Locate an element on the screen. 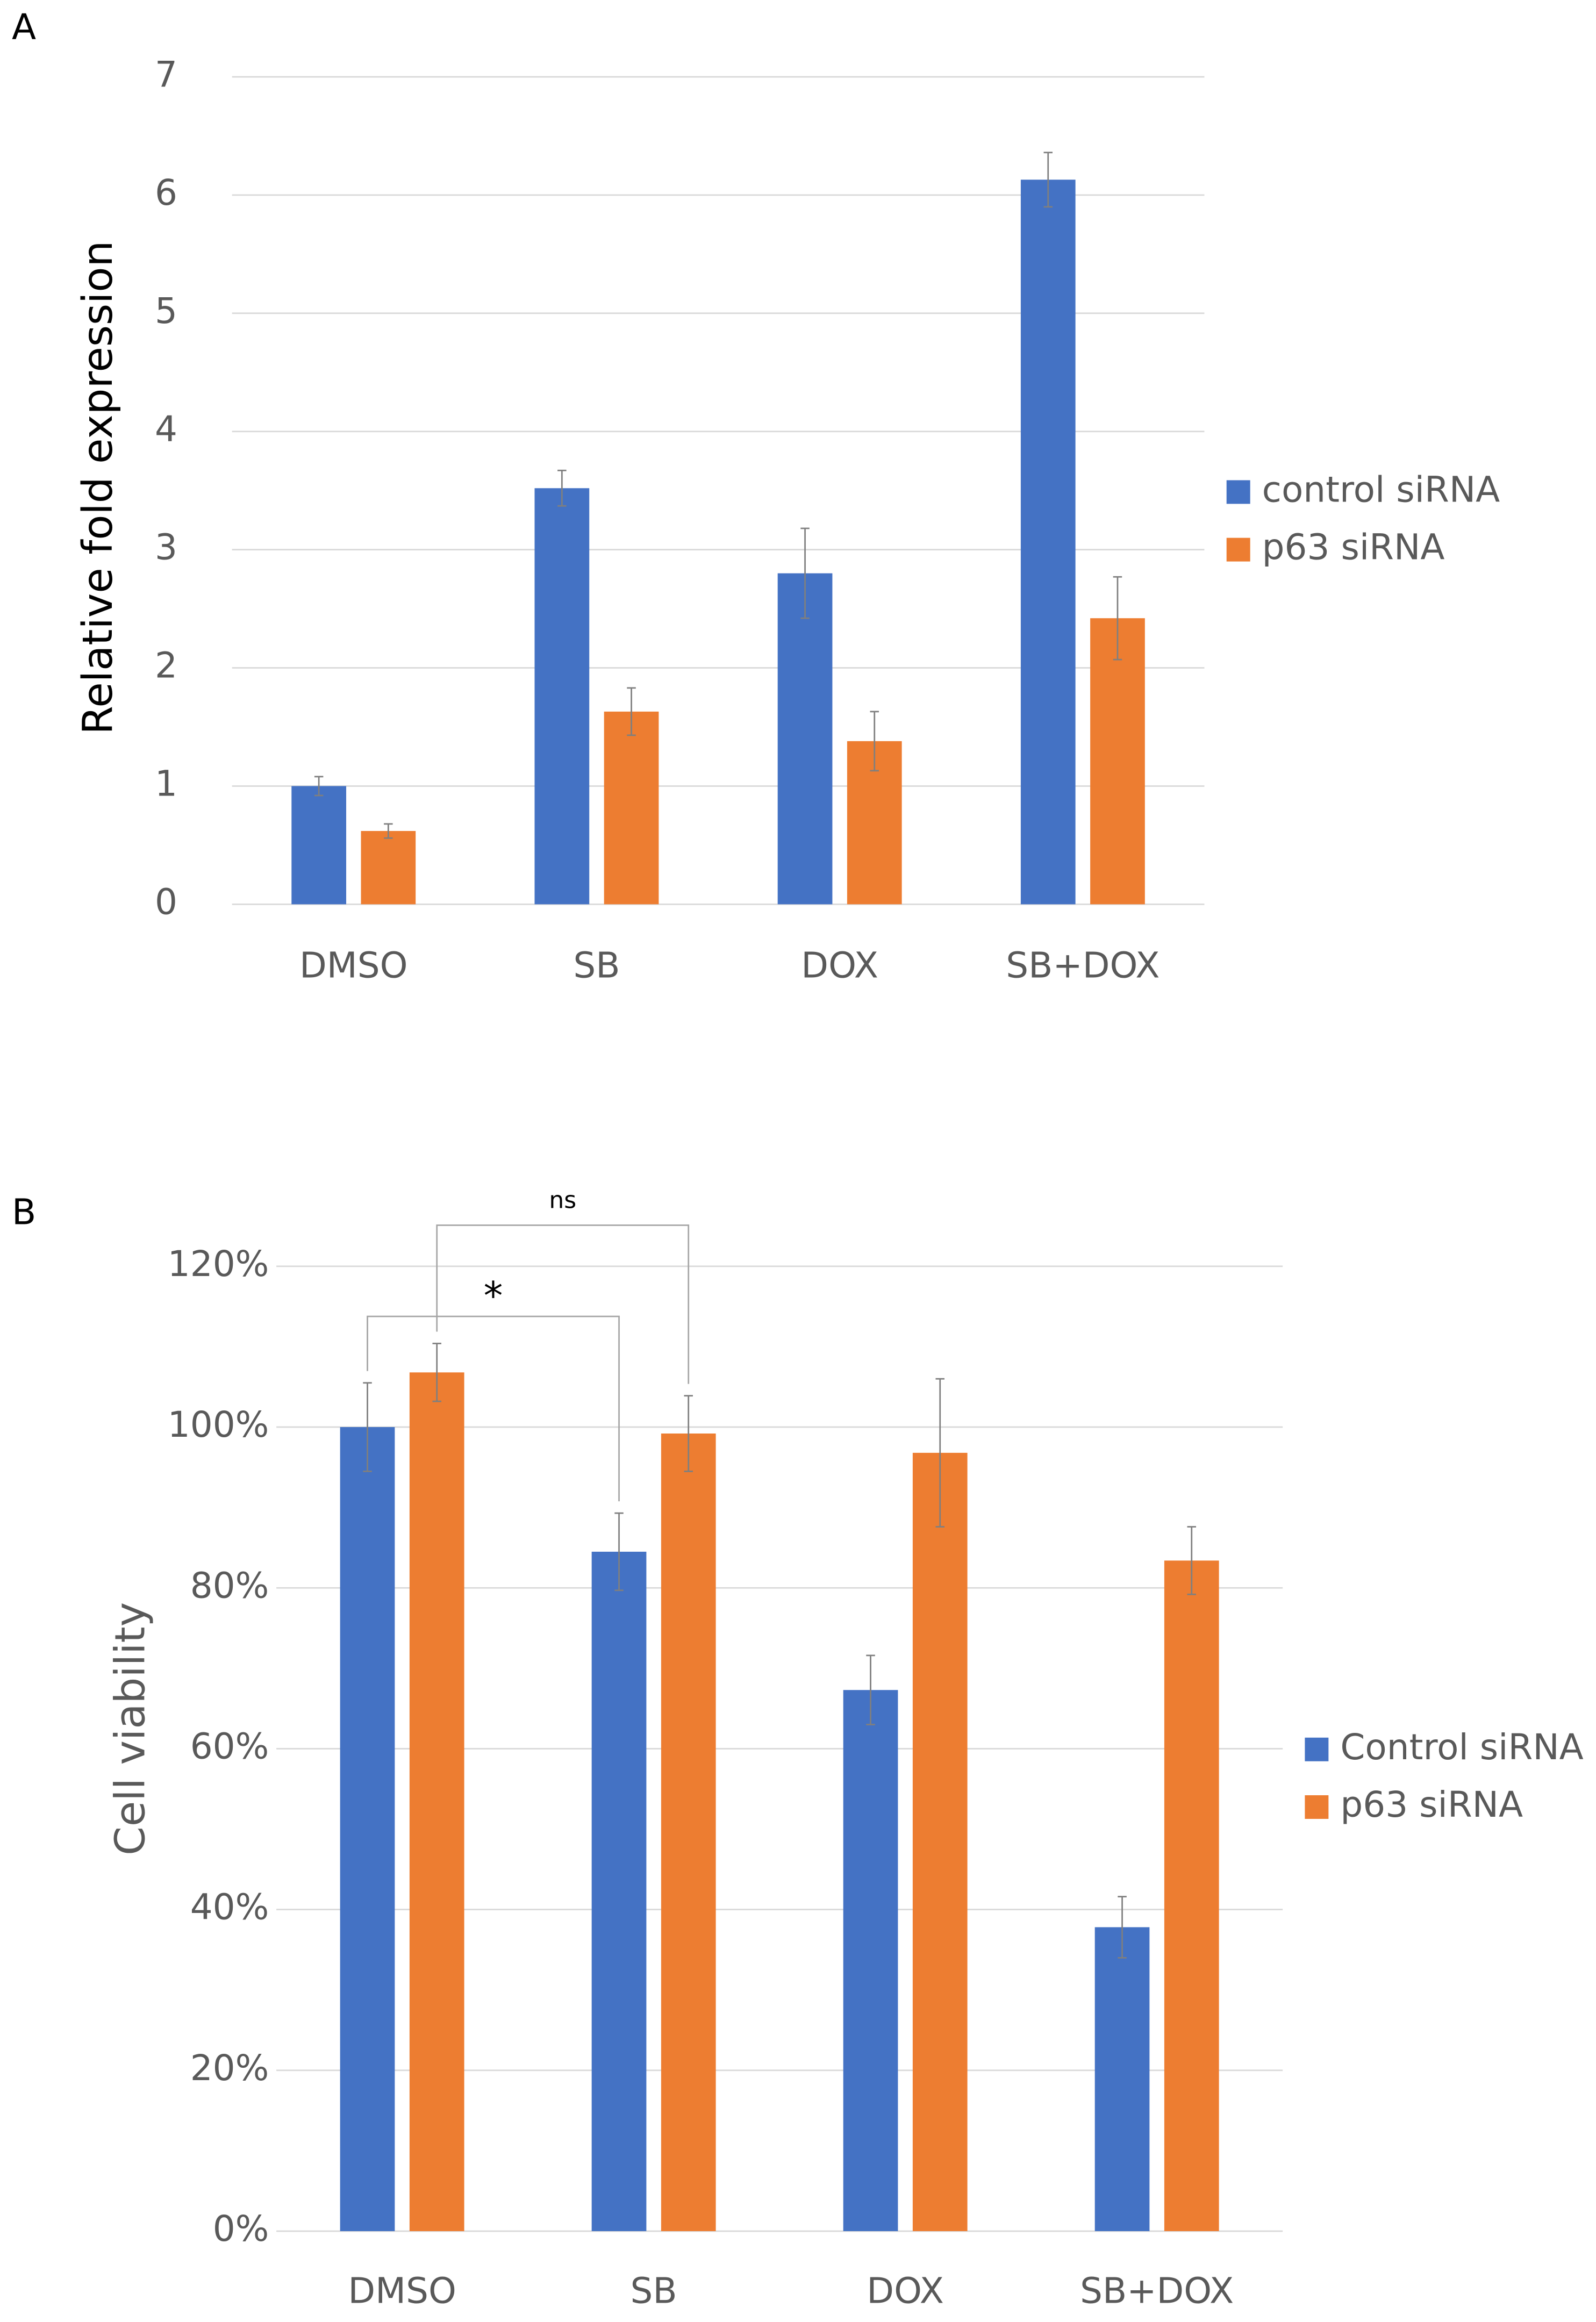 The width and height of the screenshot is (1596, 2322). y-tick-label: 40% is located at coordinates (230, 1907).